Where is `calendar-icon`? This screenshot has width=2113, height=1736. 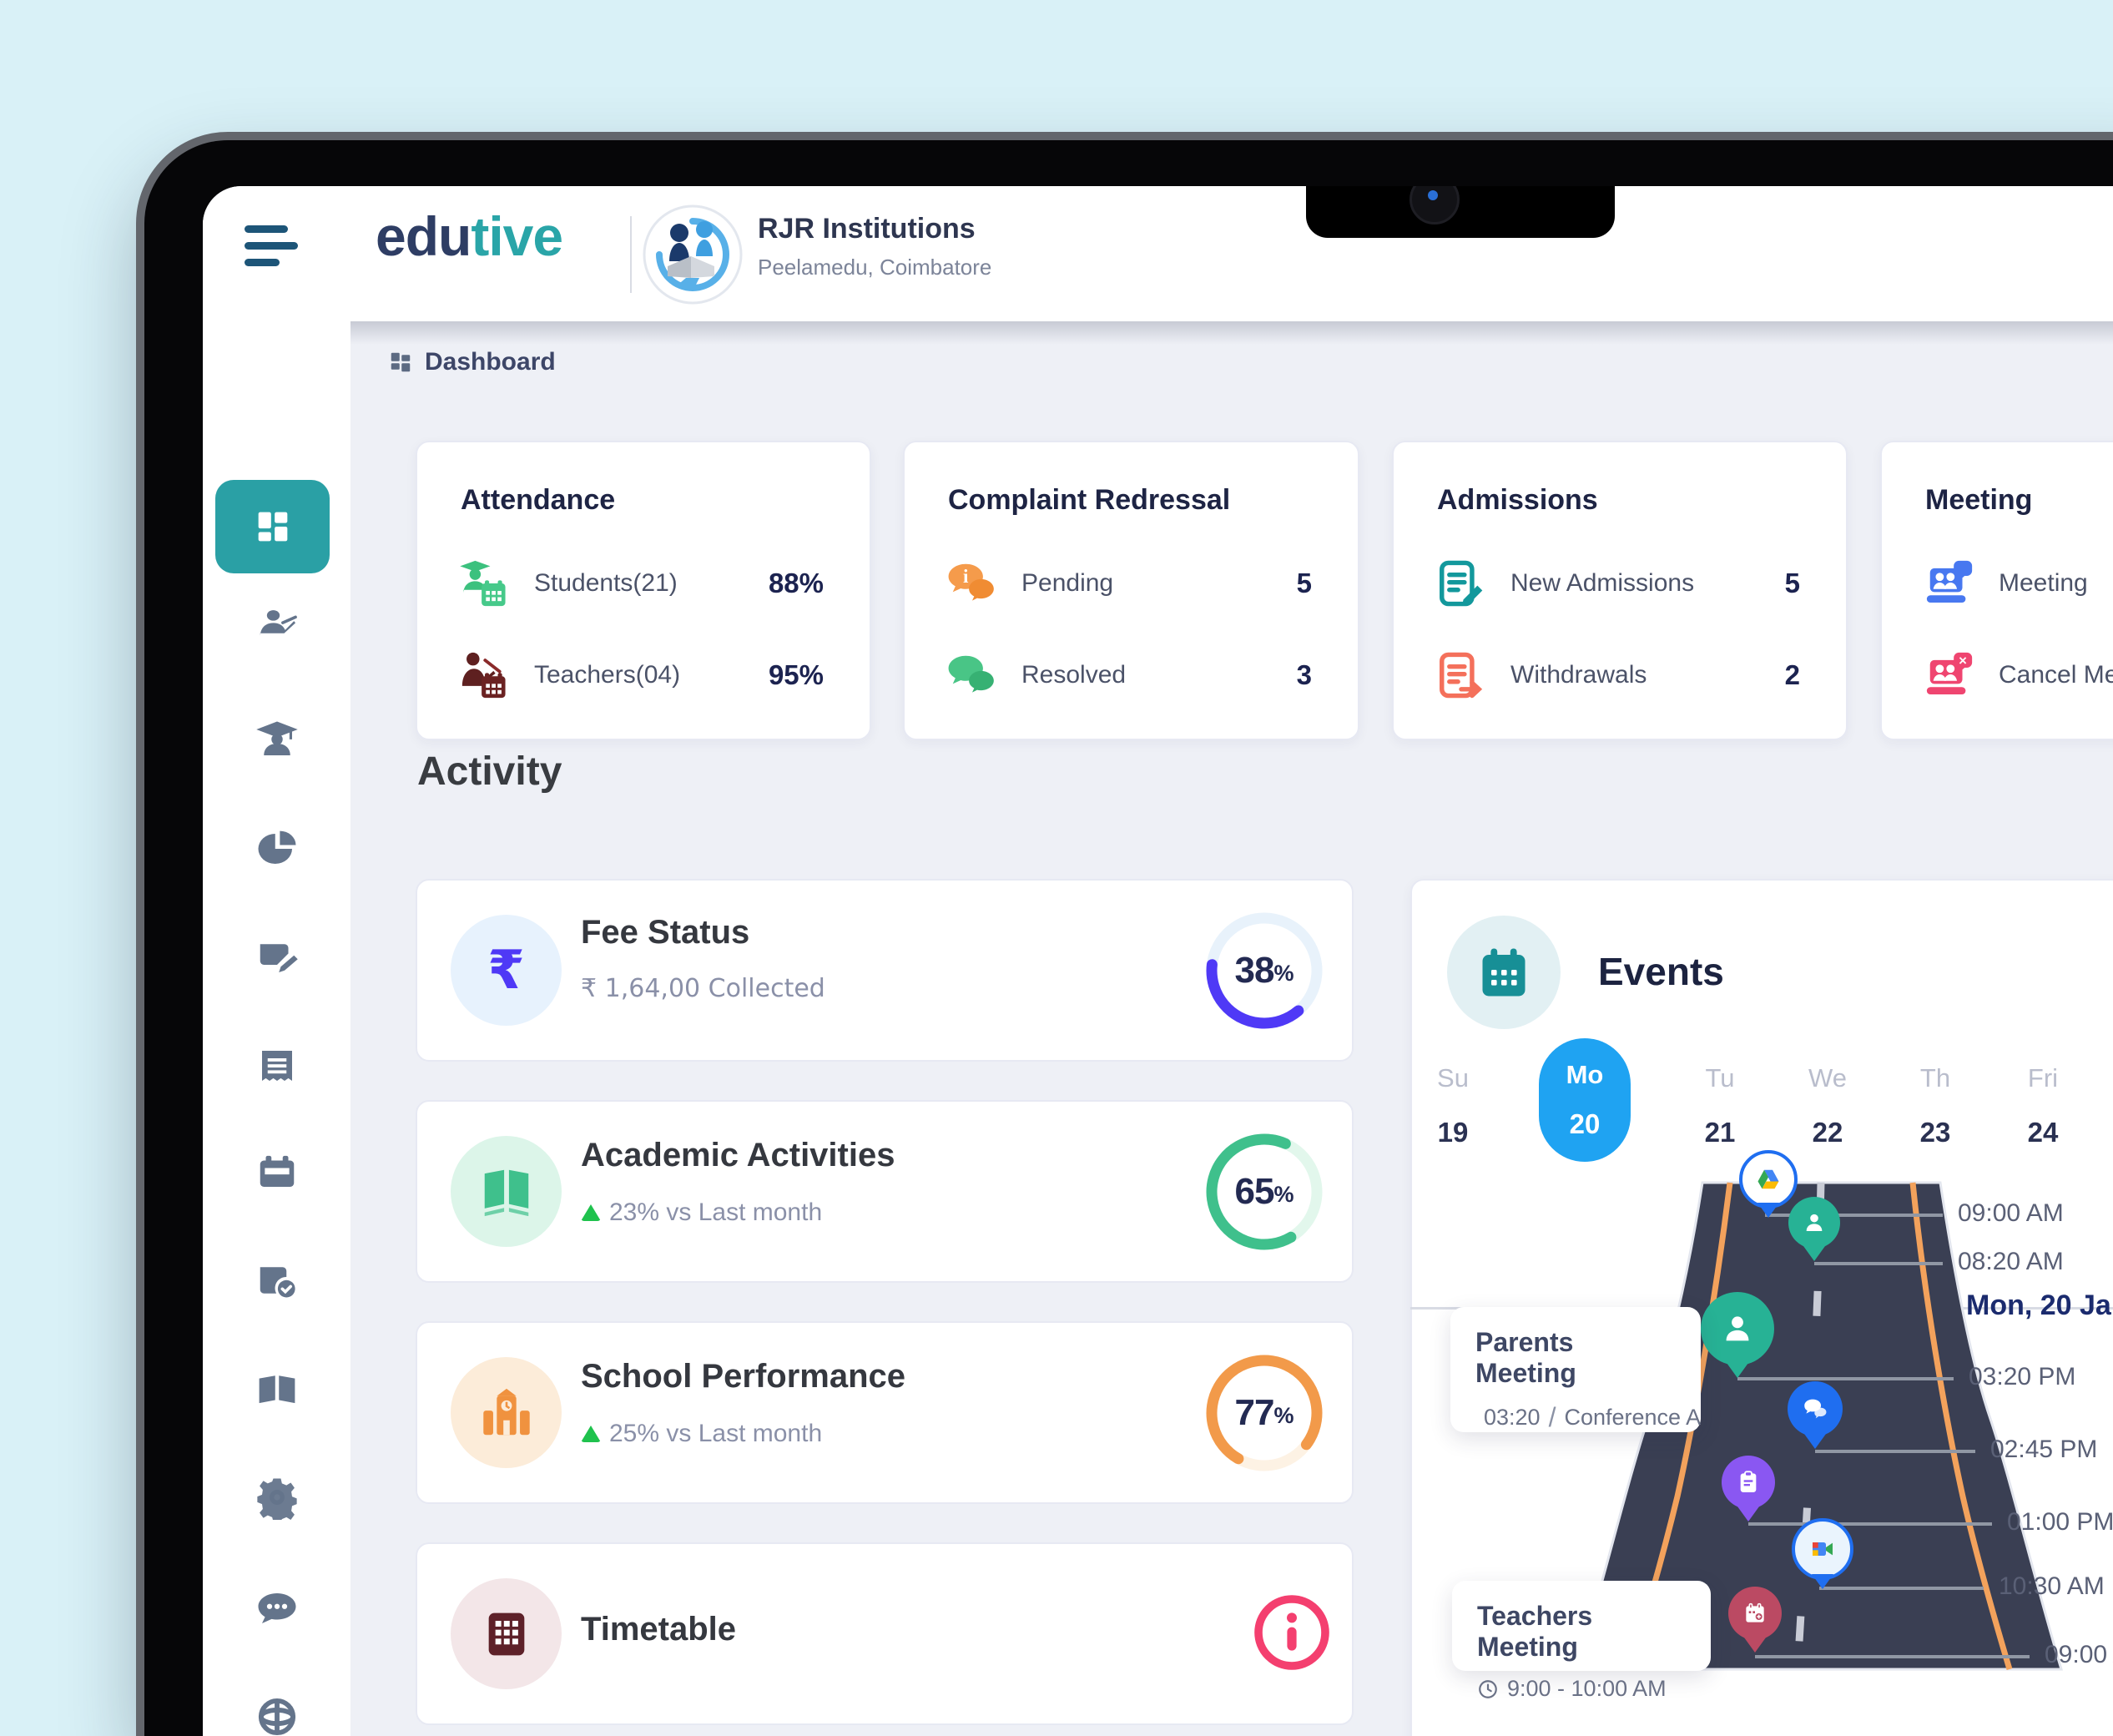 calendar-icon is located at coordinates (277, 1171).